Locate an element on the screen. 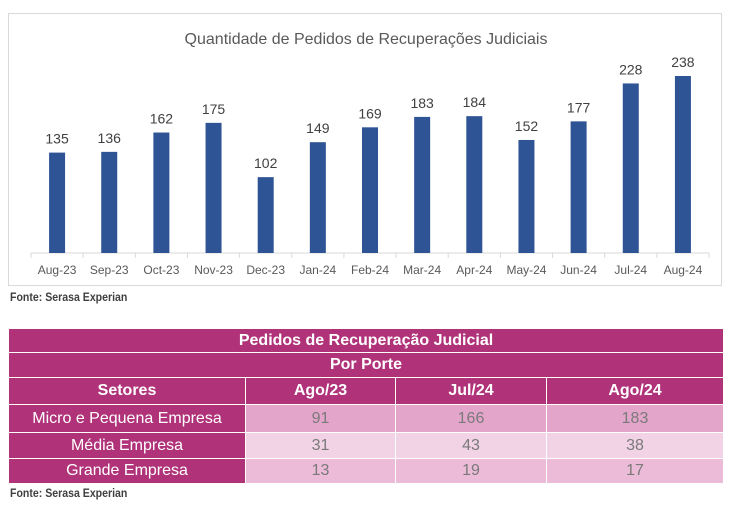 This screenshot has width=735, height=505. table-row: Micro e Pequena Empresa 91 166 183 is located at coordinates (366, 418).